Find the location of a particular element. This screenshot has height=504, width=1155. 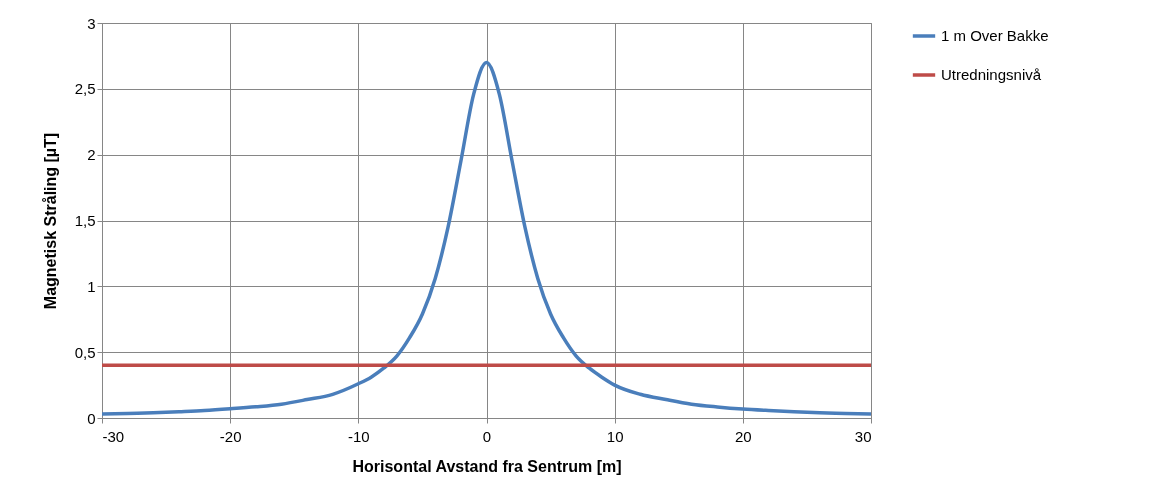

x-axis-title: Horisontal Avstand fra Sentrum [m] is located at coordinates (487, 466).